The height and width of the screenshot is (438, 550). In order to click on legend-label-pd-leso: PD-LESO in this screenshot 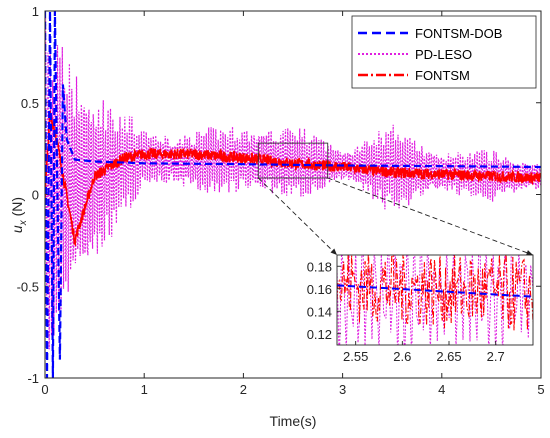, I will do `click(443, 54)`.